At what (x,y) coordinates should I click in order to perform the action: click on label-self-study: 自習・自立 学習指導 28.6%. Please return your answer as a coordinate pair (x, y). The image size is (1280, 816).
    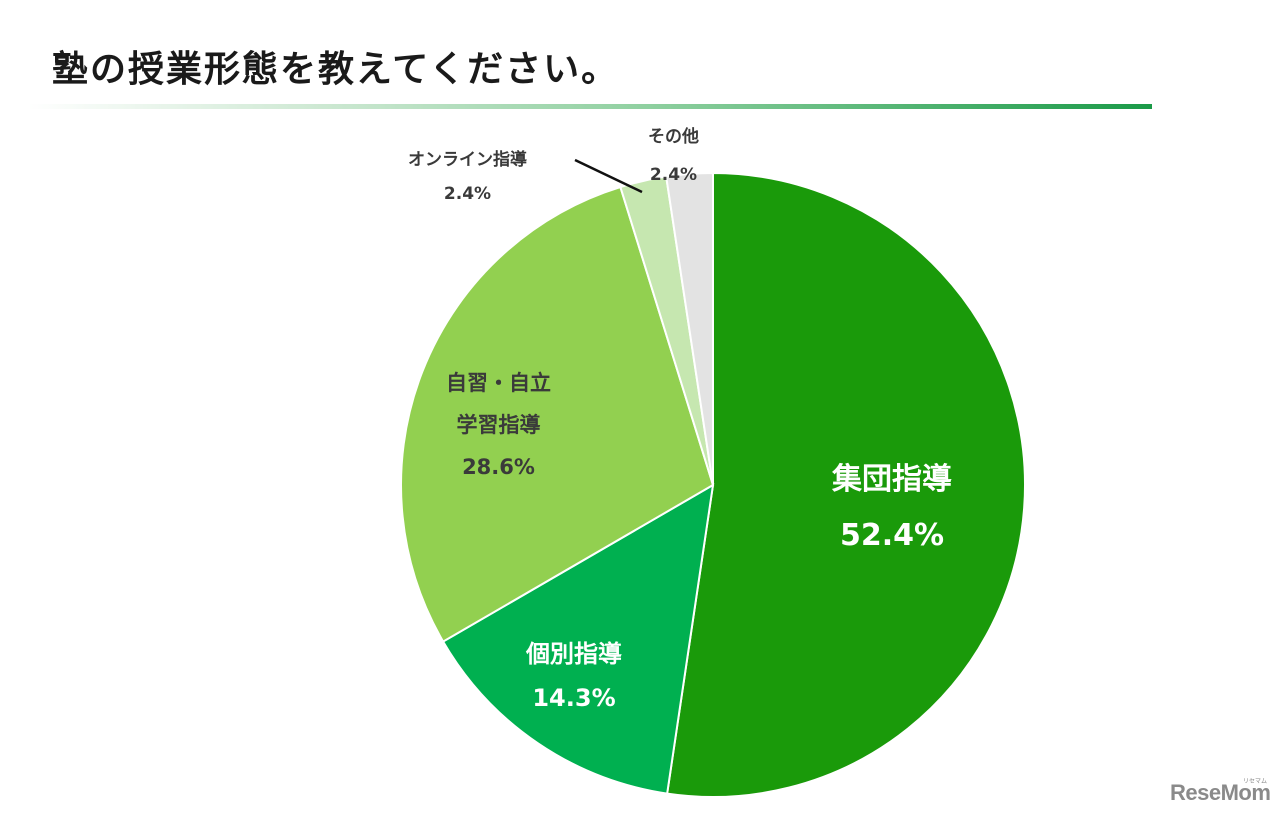
    Looking at the image, I should click on (498, 425).